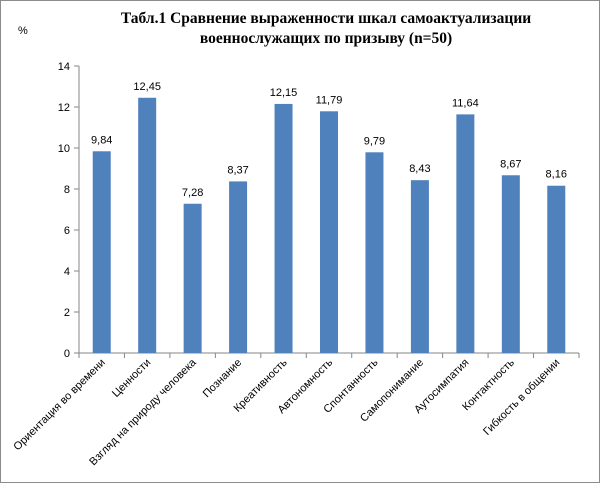 The height and width of the screenshot is (483, 600). What do you see at coordinates (222, 378) in the screenshot?
I see `x-category-label: Познание` at bounding box center [222, 378].